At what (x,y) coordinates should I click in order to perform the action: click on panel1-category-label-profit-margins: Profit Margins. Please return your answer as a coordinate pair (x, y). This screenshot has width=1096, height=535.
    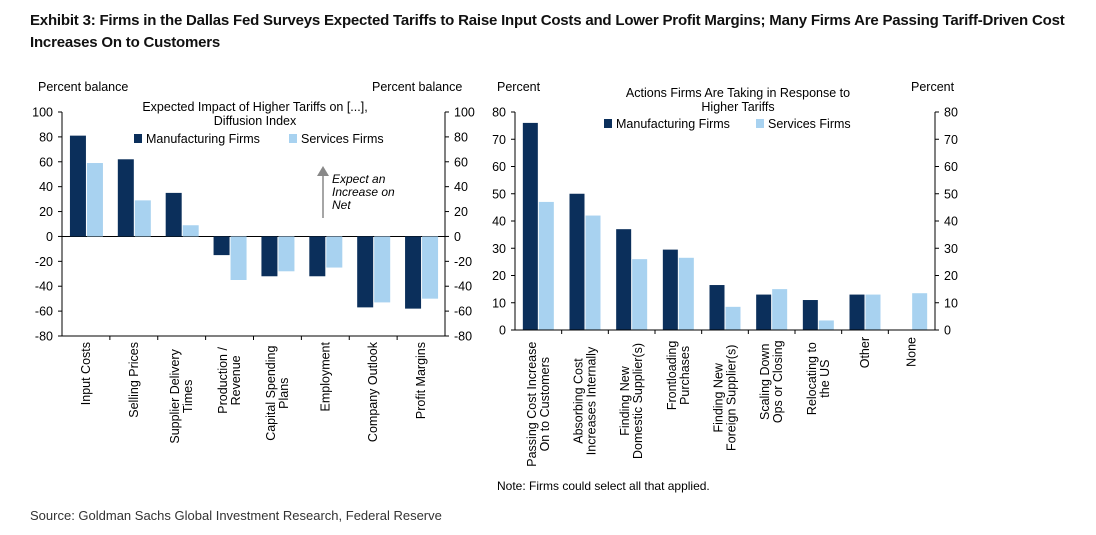
    Looking at the image, I should click on (421, 380).